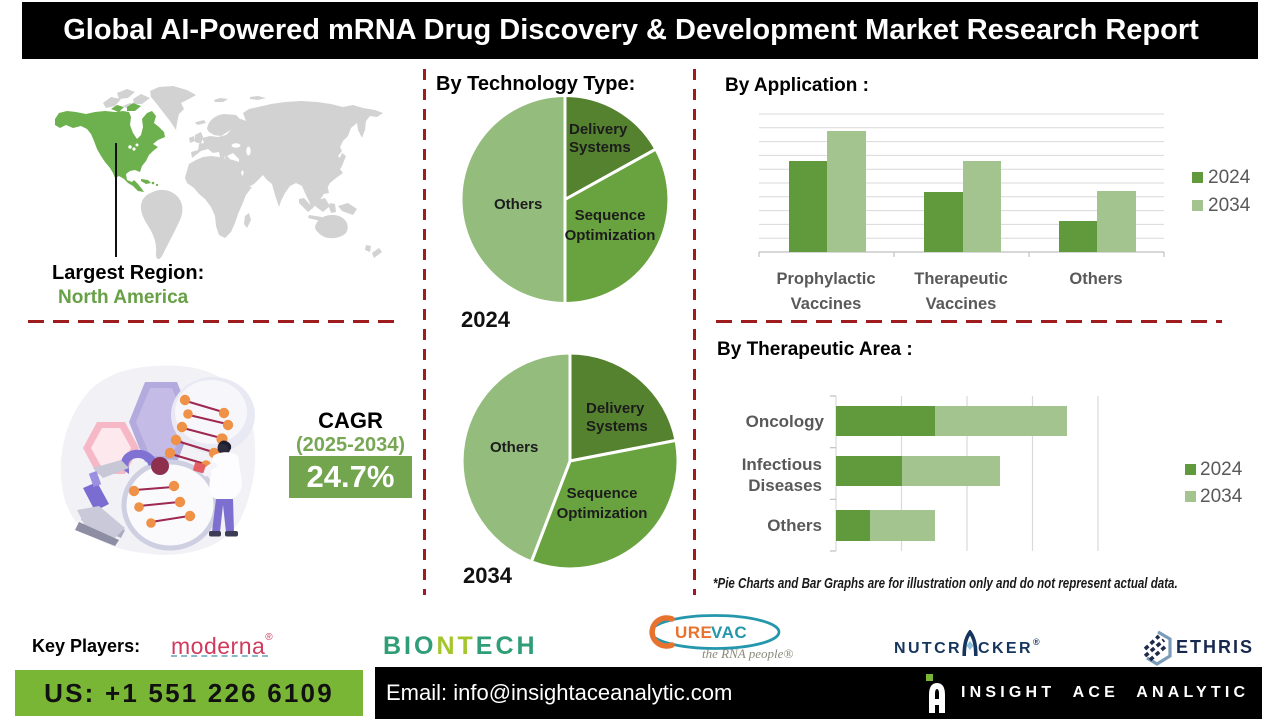 The height and width of the screenshot is (720, 1280). What do you see at coordinates (729, 632) in the screenshot?
I see `svg-text: VAC` at bounding box center [729, 632].